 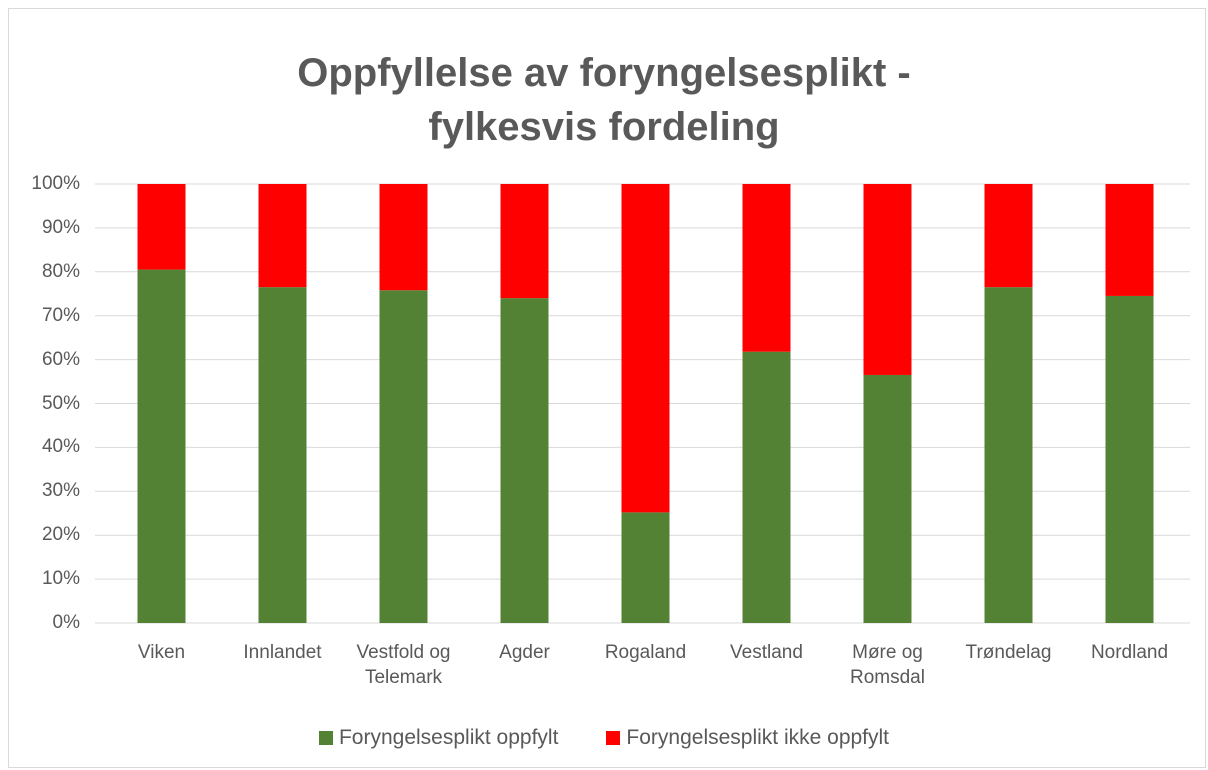 I want to click on y-tick-label: 80%, so click(x=60, y=271).